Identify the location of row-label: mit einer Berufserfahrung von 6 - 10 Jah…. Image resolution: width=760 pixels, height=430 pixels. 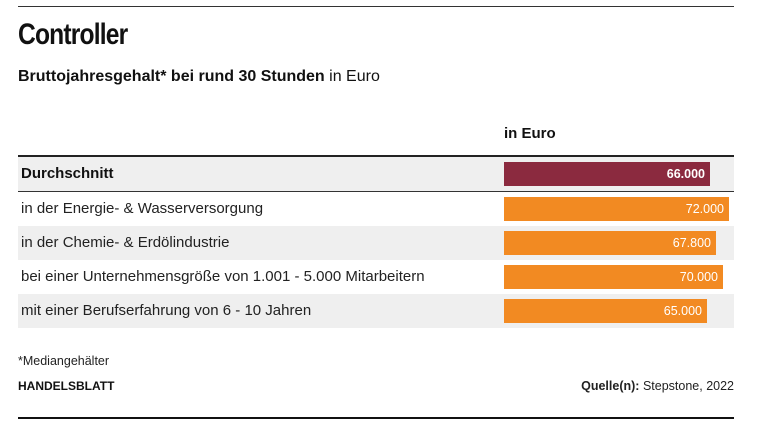
(166, 310).